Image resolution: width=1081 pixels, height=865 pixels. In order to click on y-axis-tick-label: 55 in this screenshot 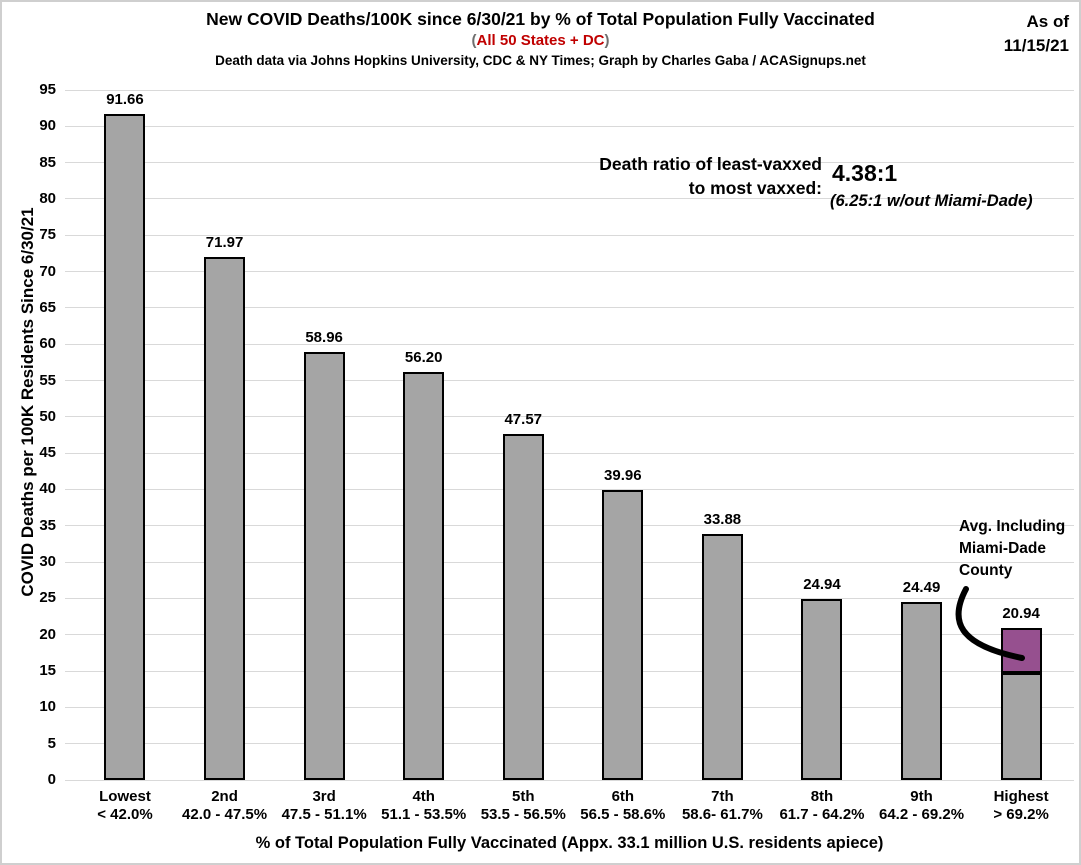, I will do `click(47, 380)`.